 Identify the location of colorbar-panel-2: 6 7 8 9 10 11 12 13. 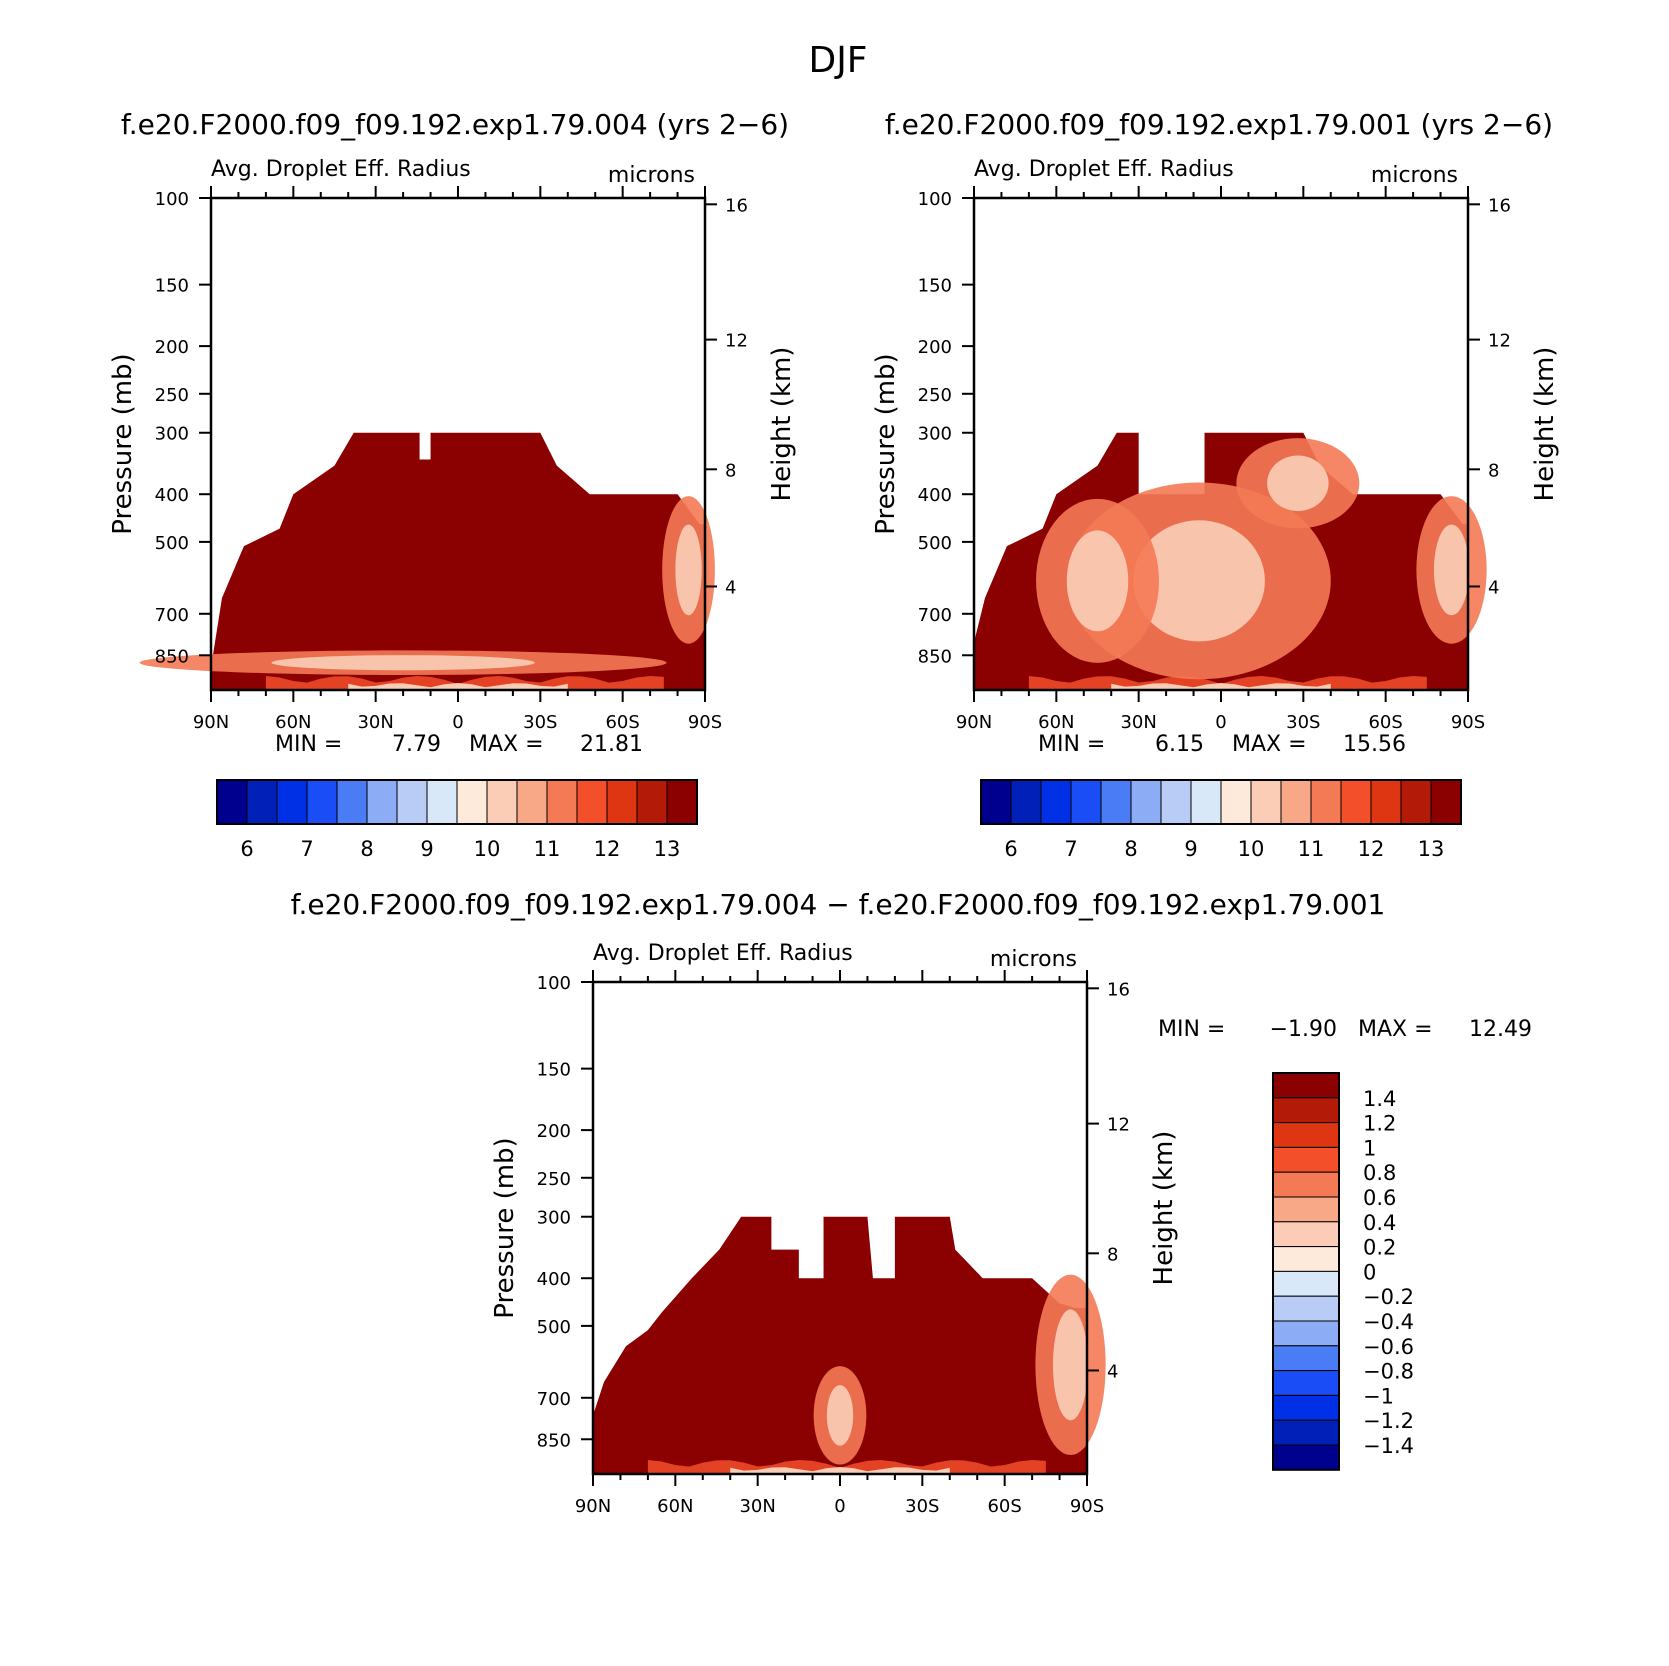
(1221, 820).